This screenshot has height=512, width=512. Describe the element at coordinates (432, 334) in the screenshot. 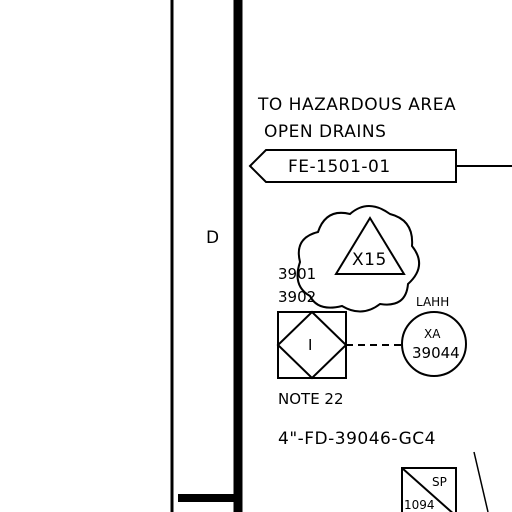

I see `alarm-tag-prefix: XA` at that location.